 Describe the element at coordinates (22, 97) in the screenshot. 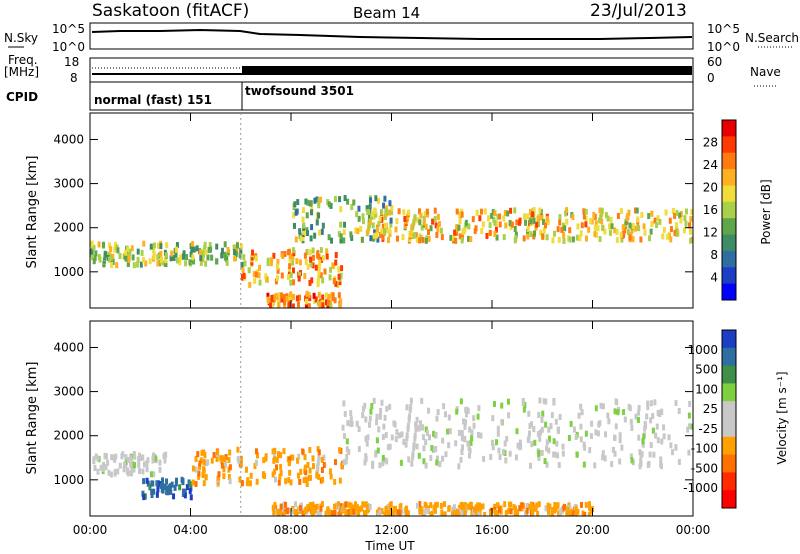

I see `cpid-label: CPID` at that location.